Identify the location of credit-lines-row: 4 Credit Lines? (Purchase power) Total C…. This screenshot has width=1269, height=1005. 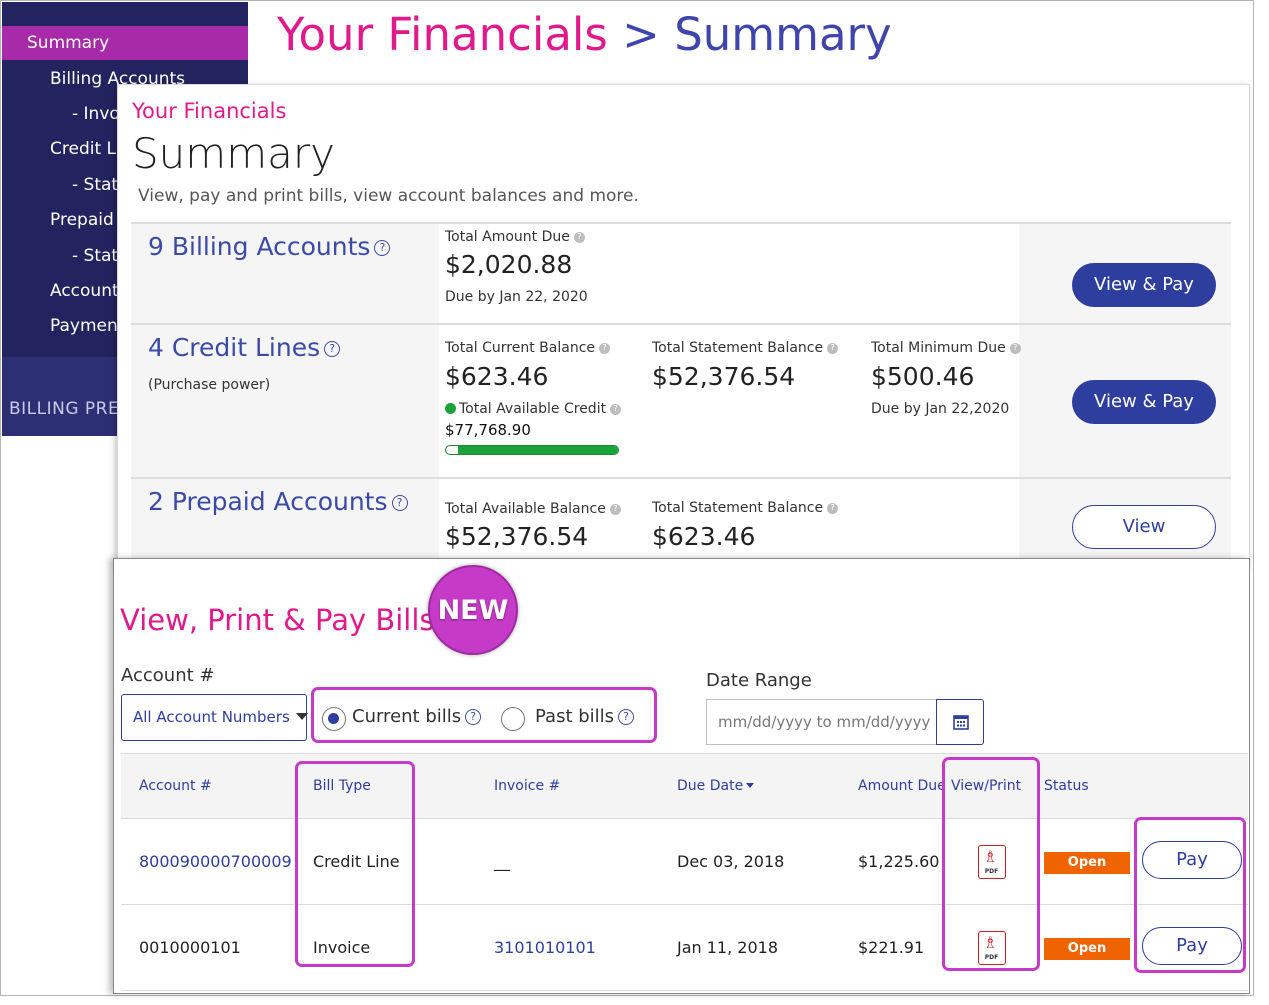
(681, 400).